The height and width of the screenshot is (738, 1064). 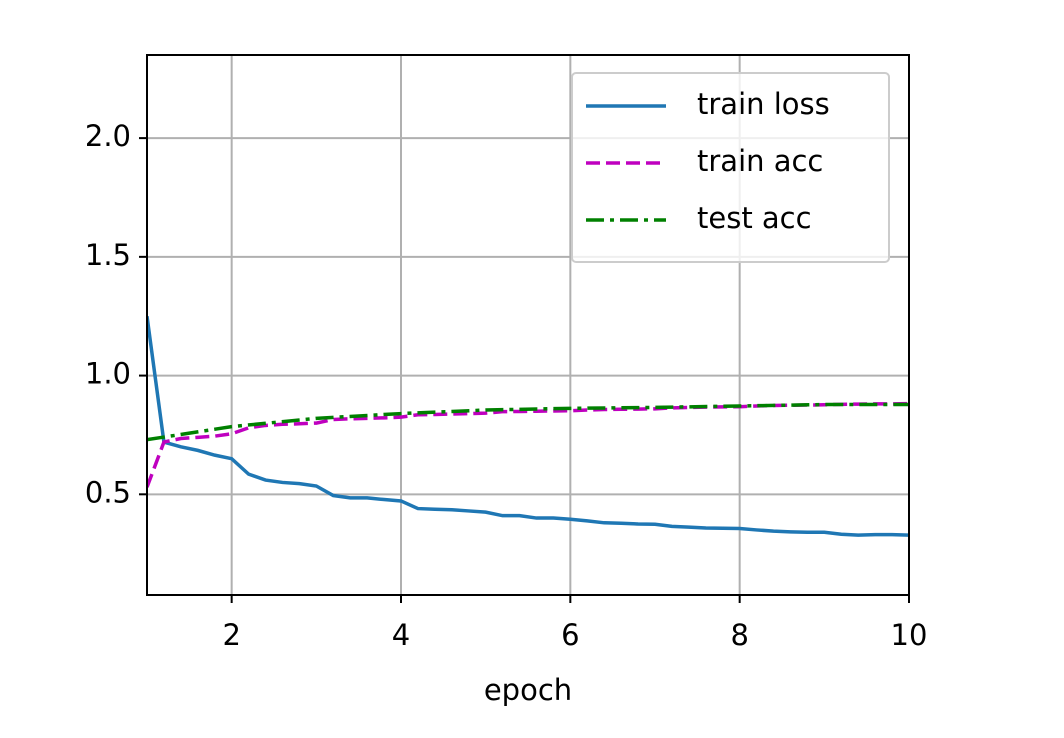 What do you see at coordinates (108, 255) in the screenshot?
I see `y-tick-label: 1.5` at bounding box center [108, 255].